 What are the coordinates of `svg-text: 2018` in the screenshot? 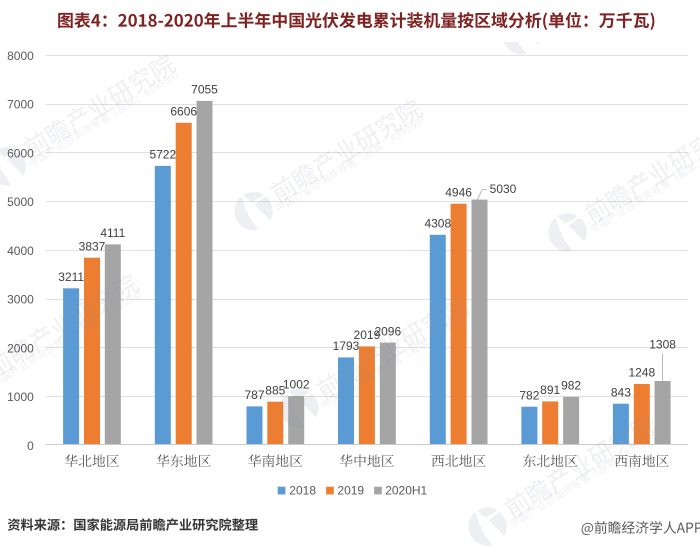 It's located at (302, 491).